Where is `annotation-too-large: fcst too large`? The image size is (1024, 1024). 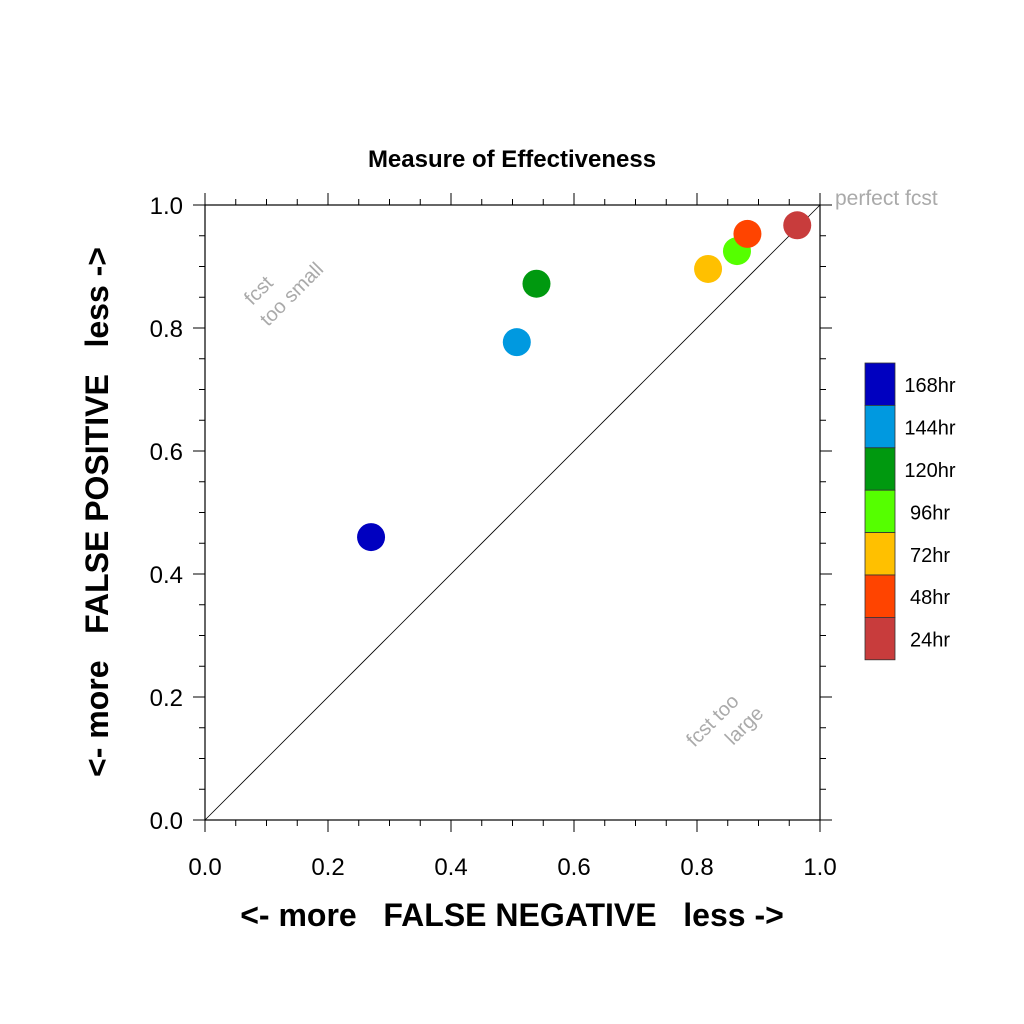
annotation-too-large: fcst too large is located at coordinates (725, 727).